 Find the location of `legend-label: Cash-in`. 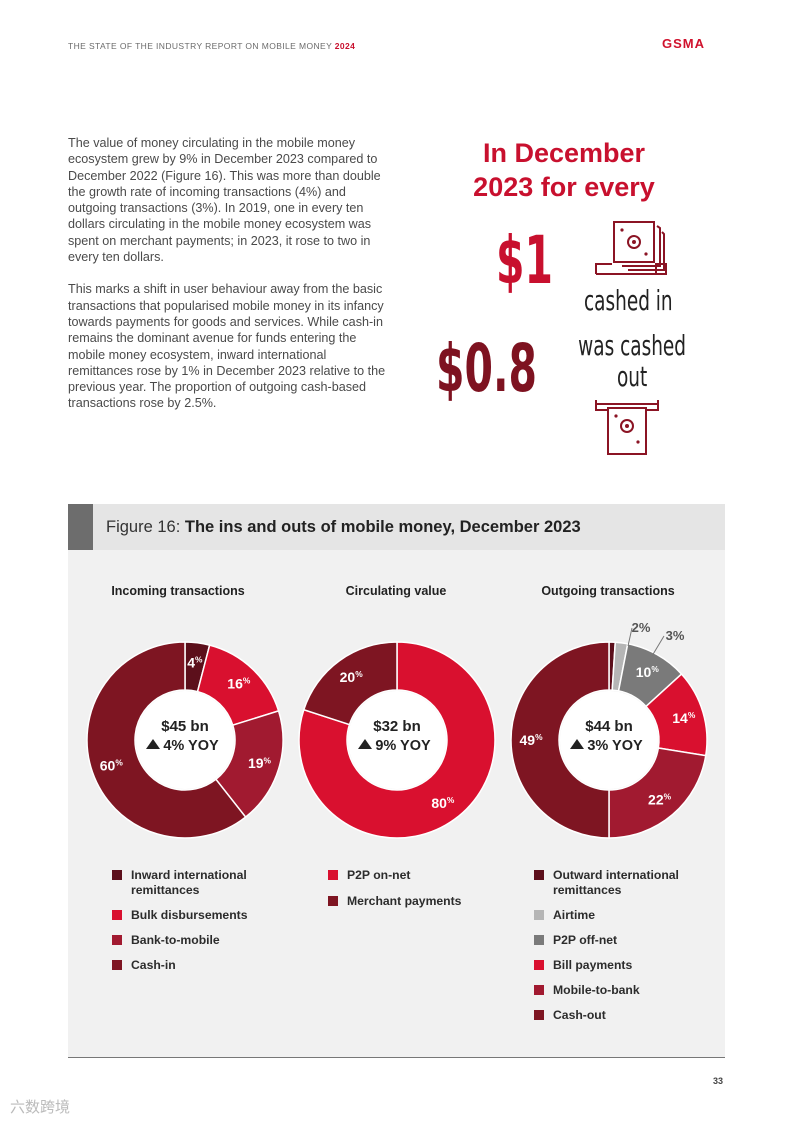

legend-label: Cash-in is located at coordinates (153, 965).